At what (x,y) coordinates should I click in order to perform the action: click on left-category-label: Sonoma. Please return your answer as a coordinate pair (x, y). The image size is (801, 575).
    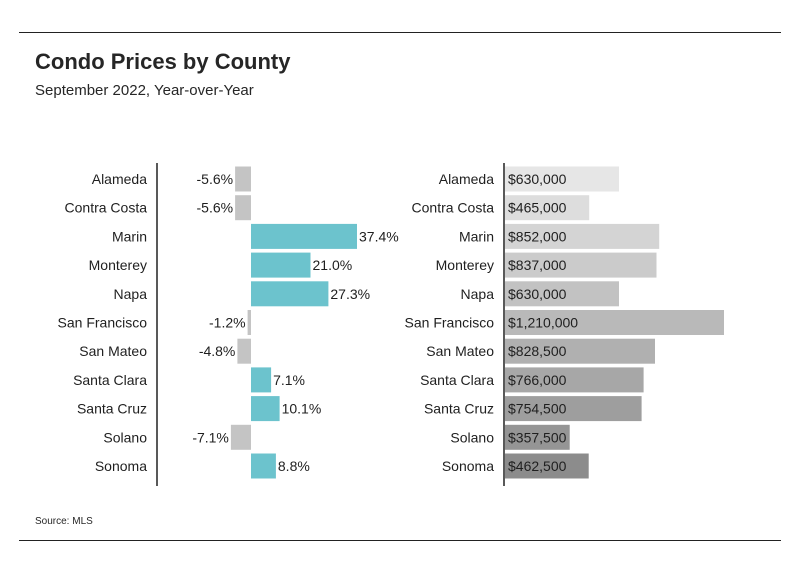
    Looking at the image, I should click on (121, 466).